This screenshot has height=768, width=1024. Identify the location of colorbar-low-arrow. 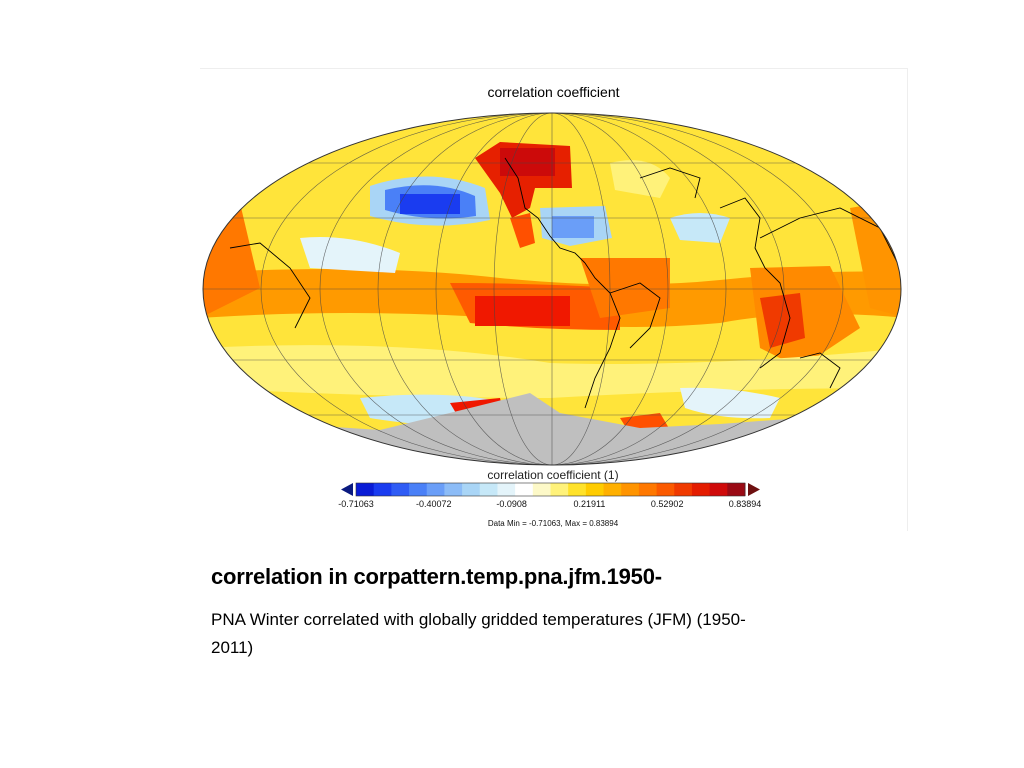
(347, 489).